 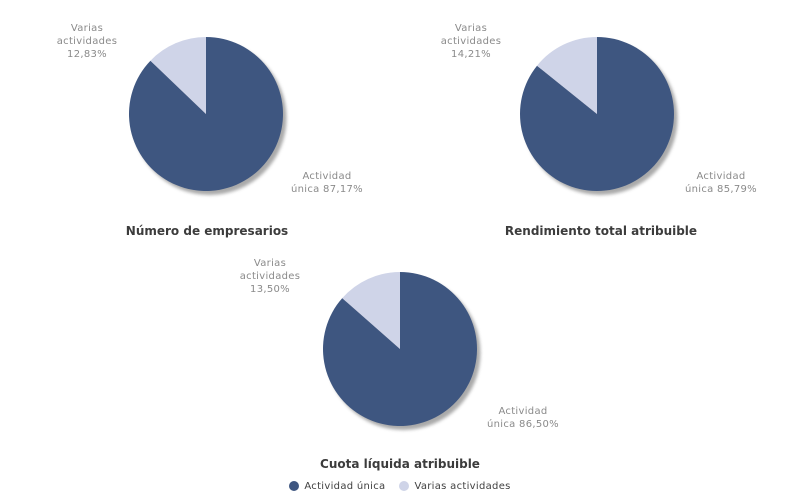 I want to click on pie-cuota-liquida-atribuible, so click(x=401, y=351).